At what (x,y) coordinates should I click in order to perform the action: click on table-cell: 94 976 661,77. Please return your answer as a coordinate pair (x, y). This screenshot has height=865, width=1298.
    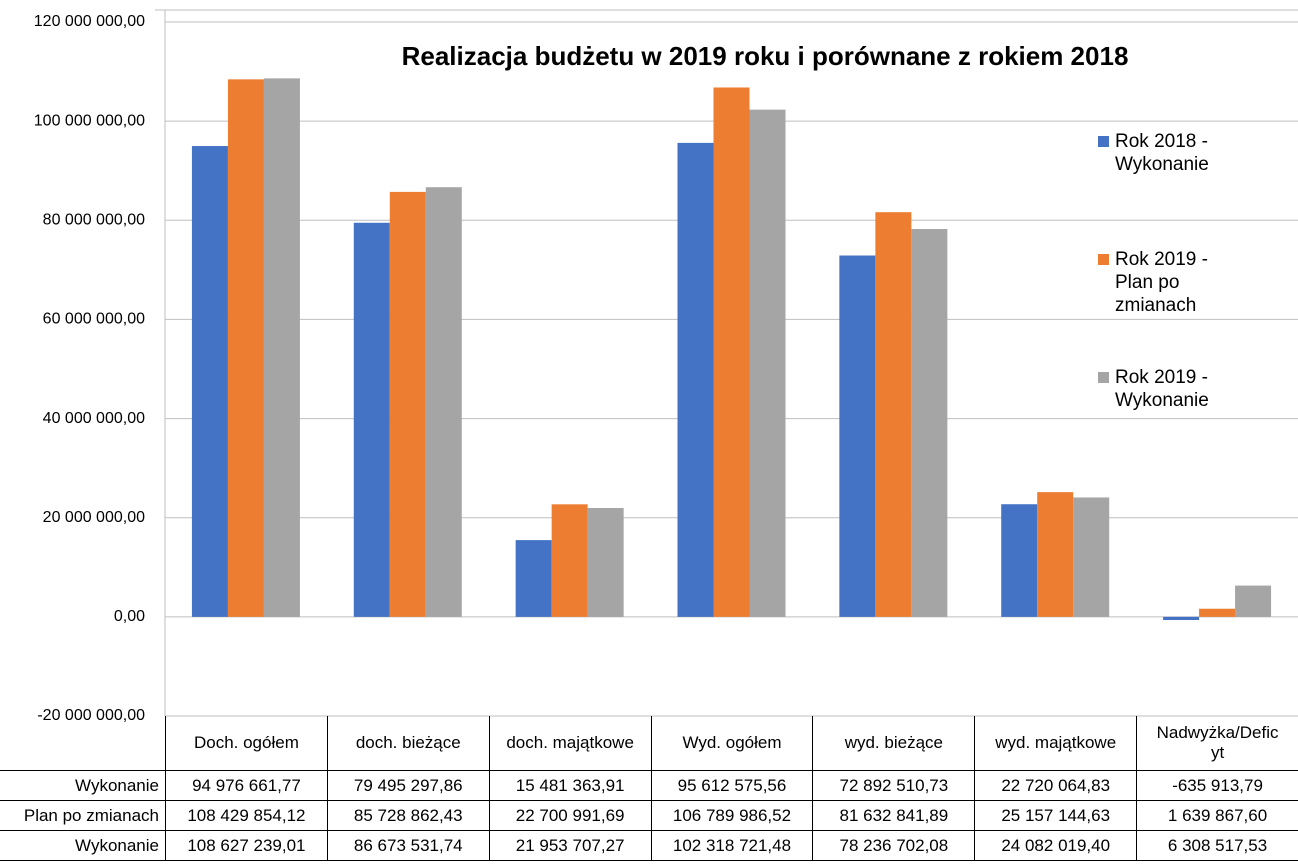
    Looking at the image, I should click on (246, 785).